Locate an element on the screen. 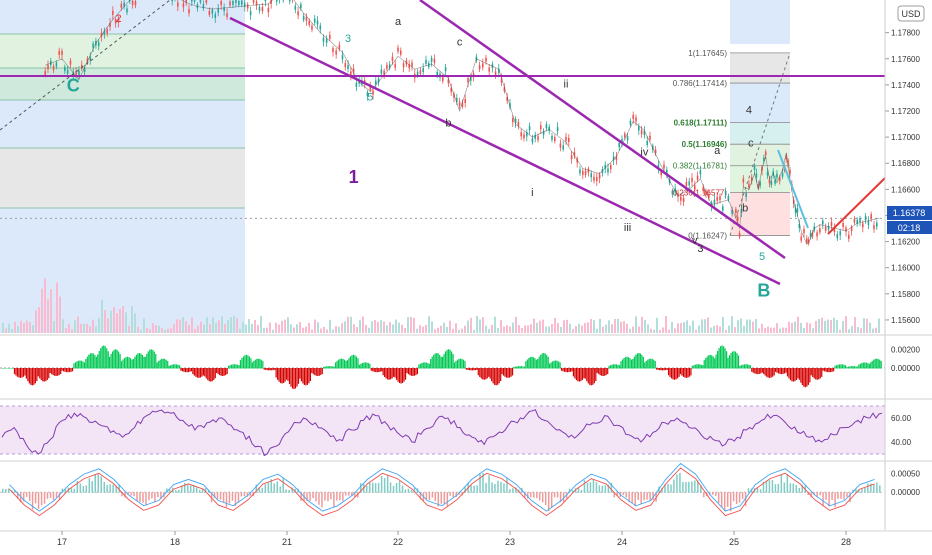 Image resolution: width=932 pixels, height=555 pixels. wave-label: iv is located at coordinates (644, 152).